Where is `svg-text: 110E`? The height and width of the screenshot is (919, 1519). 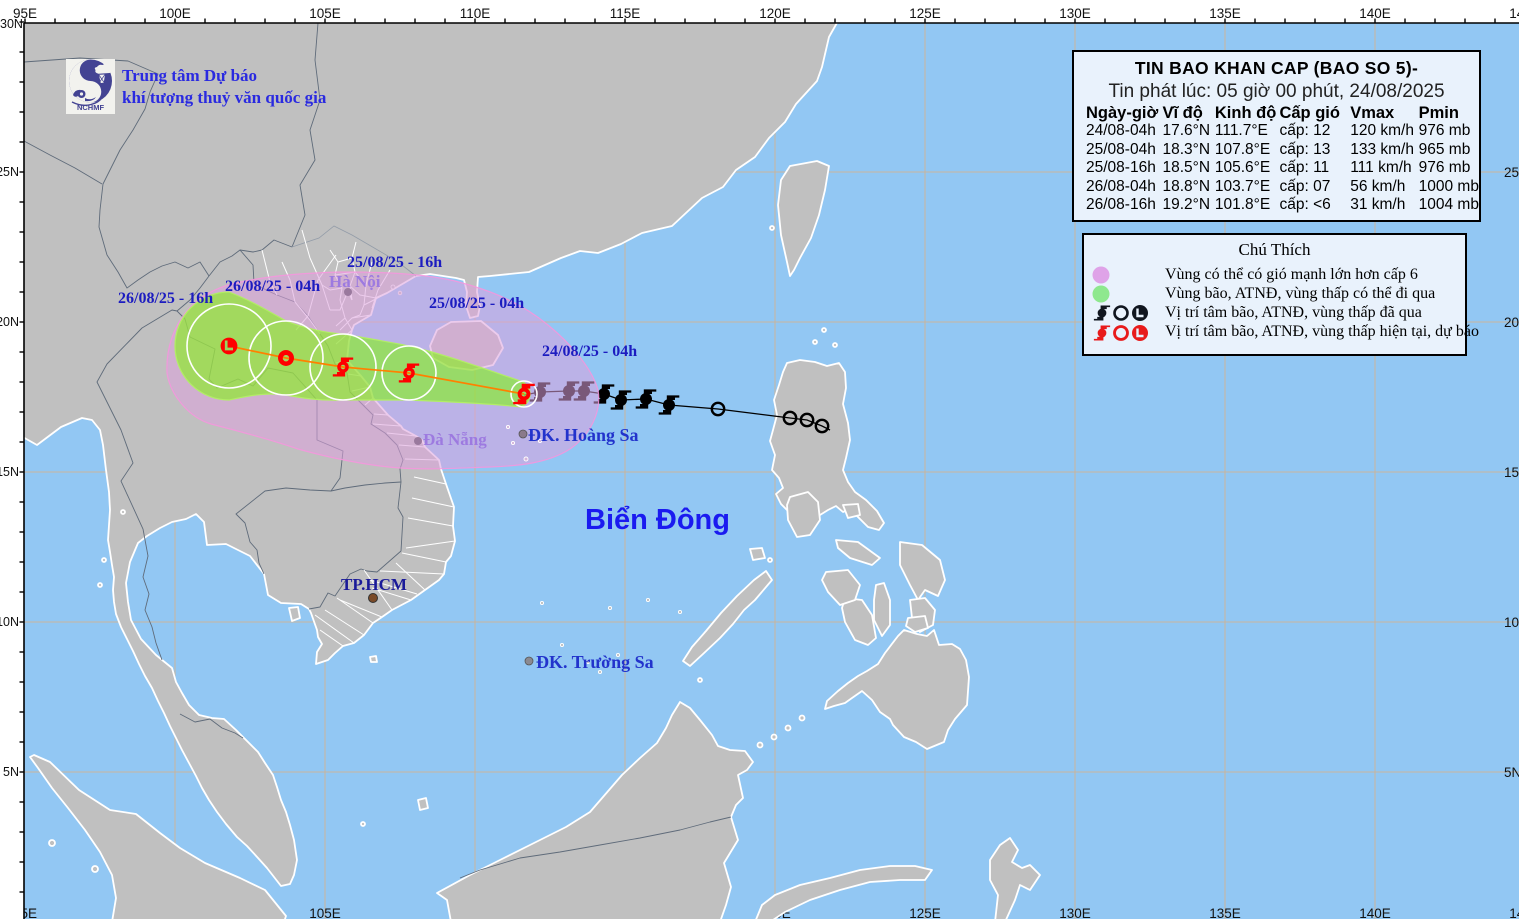
svg-text: 110E is located at coordinates (475, 13).